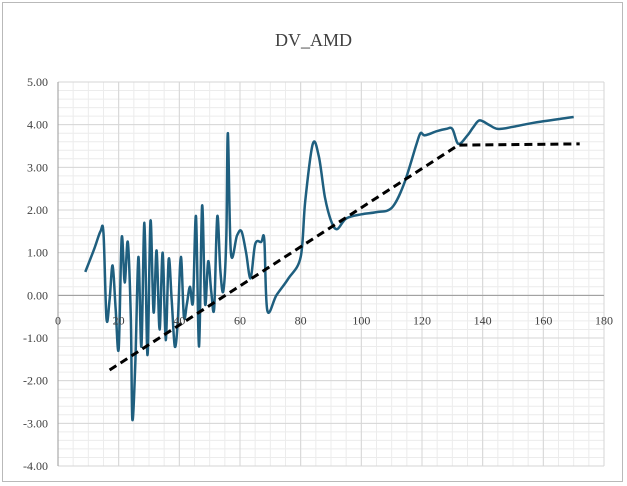 The image size is (627, 486). Describe the element at coordinates (37, 82) in the screenshot. I see `y-tick-label: 5.00` at that location.